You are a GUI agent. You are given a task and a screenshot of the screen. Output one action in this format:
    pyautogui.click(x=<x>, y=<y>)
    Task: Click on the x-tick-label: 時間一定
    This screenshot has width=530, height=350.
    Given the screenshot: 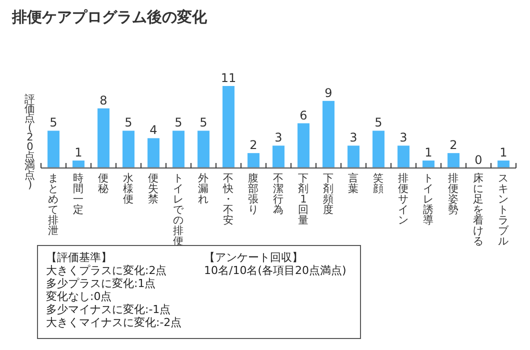 What is the action you would take?
    pyautogui.click(x=78, y=194)
    